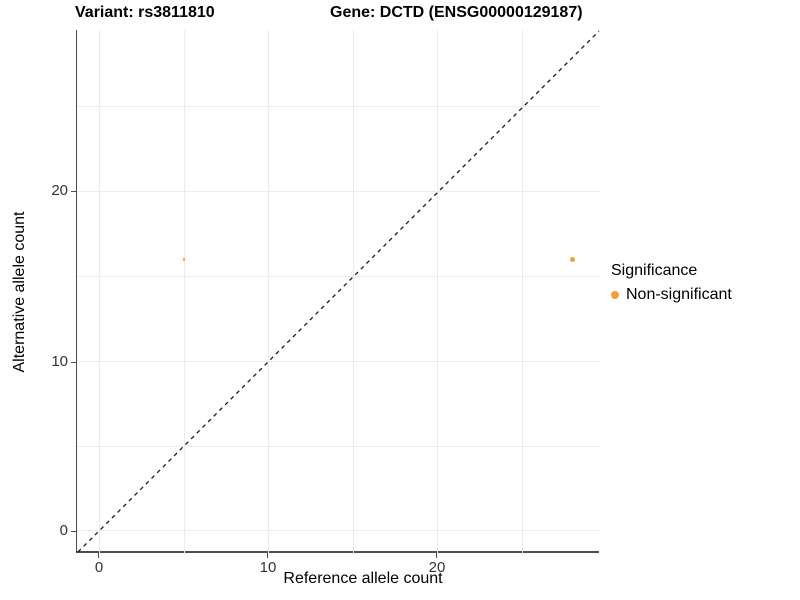  Describe the element at coordinates (456, 12) in the screenshot. I see `plot-title-gene: Gene: DCTD (ENSG00000129187)` at that location.